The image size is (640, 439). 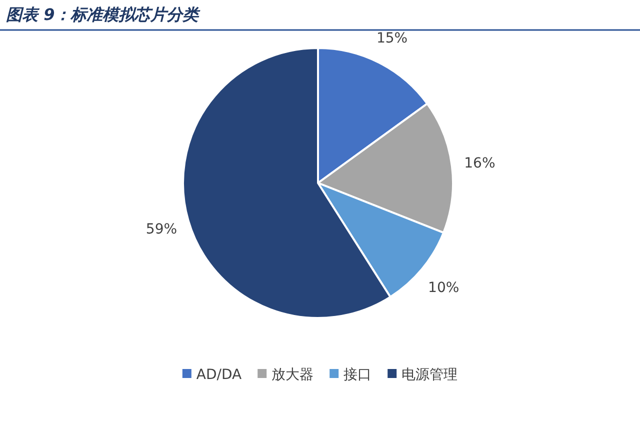 What do you see at coordinates (392, 38) in the screenshot?
I see `data-label: 15%` at bounding box center [392, 38].